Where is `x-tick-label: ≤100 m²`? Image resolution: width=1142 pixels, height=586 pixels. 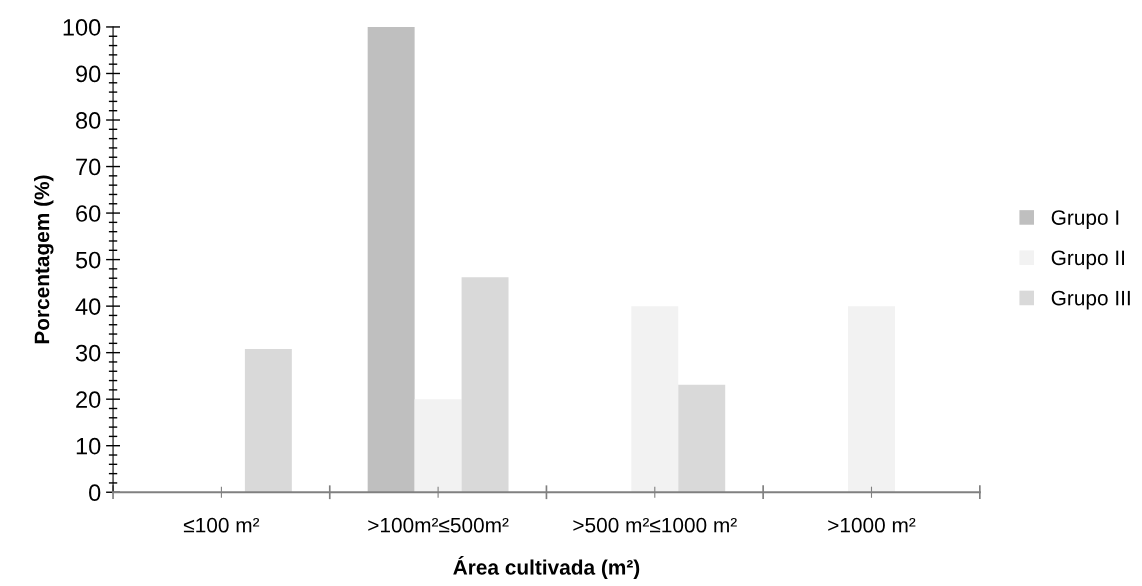 x-tick-label: ≤100 m² is located at coordinates (221, 525).